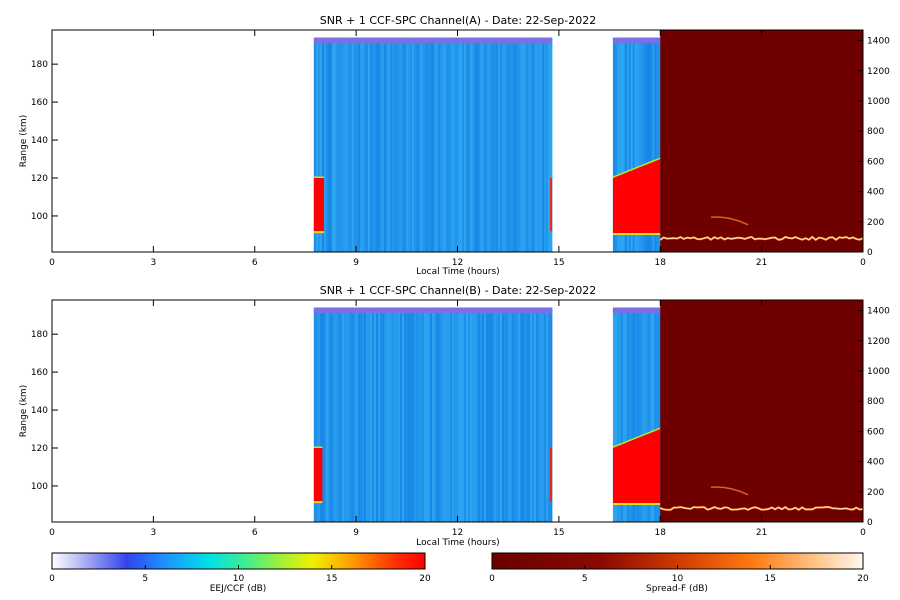 The image size is (900, 600). Describe the element at coordinates (677, 589) in the screenshot. I see `colorbar-spread-f-label: Spread-F (dB)` at that location.